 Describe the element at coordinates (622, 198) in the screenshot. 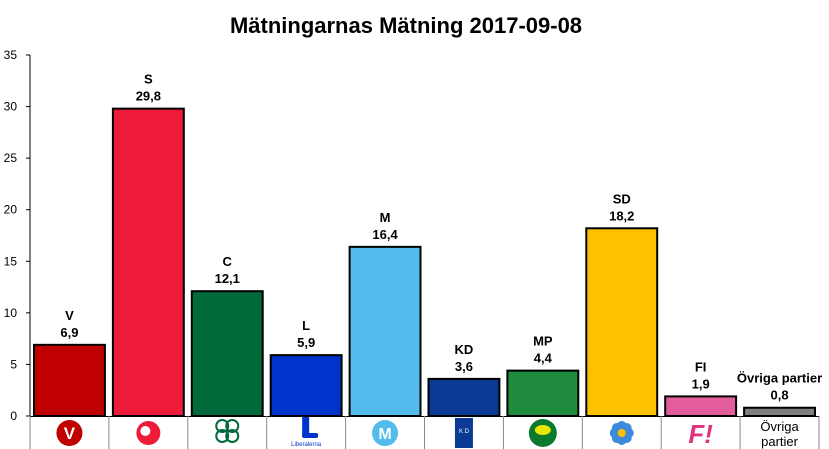

I see `category-label: SD` at that location.